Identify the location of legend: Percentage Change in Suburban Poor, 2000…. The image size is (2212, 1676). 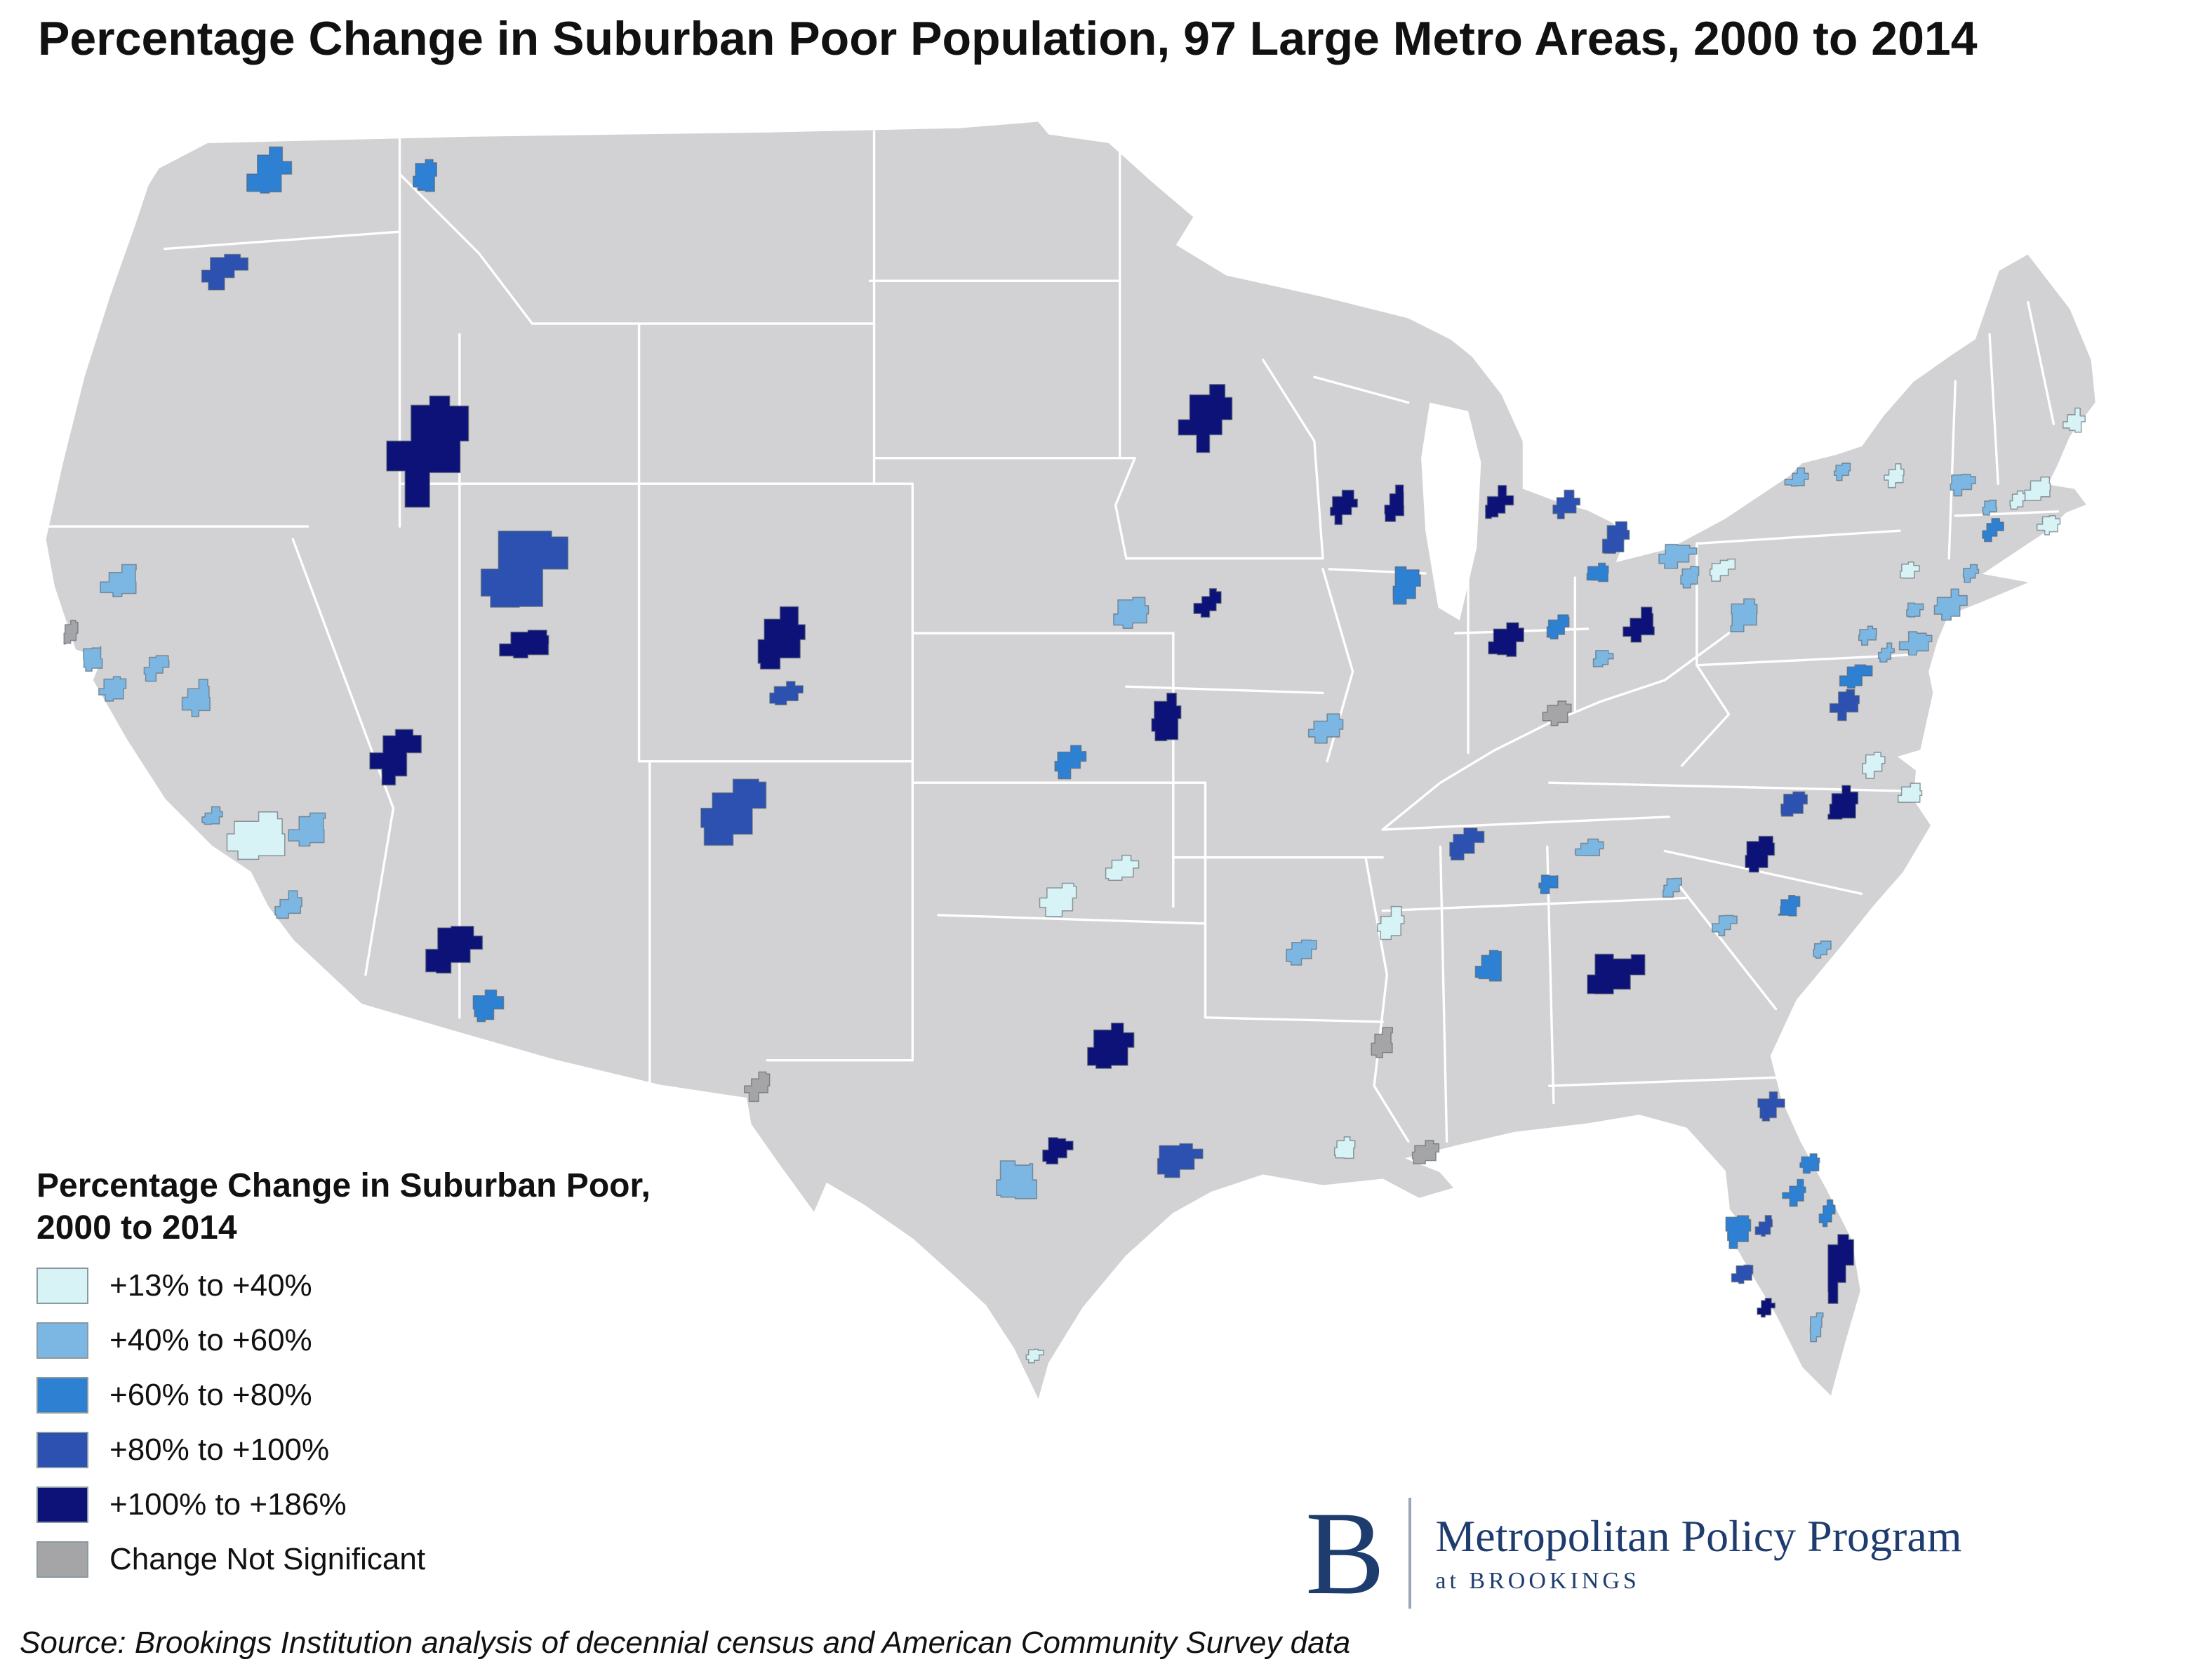
(440, 1380).